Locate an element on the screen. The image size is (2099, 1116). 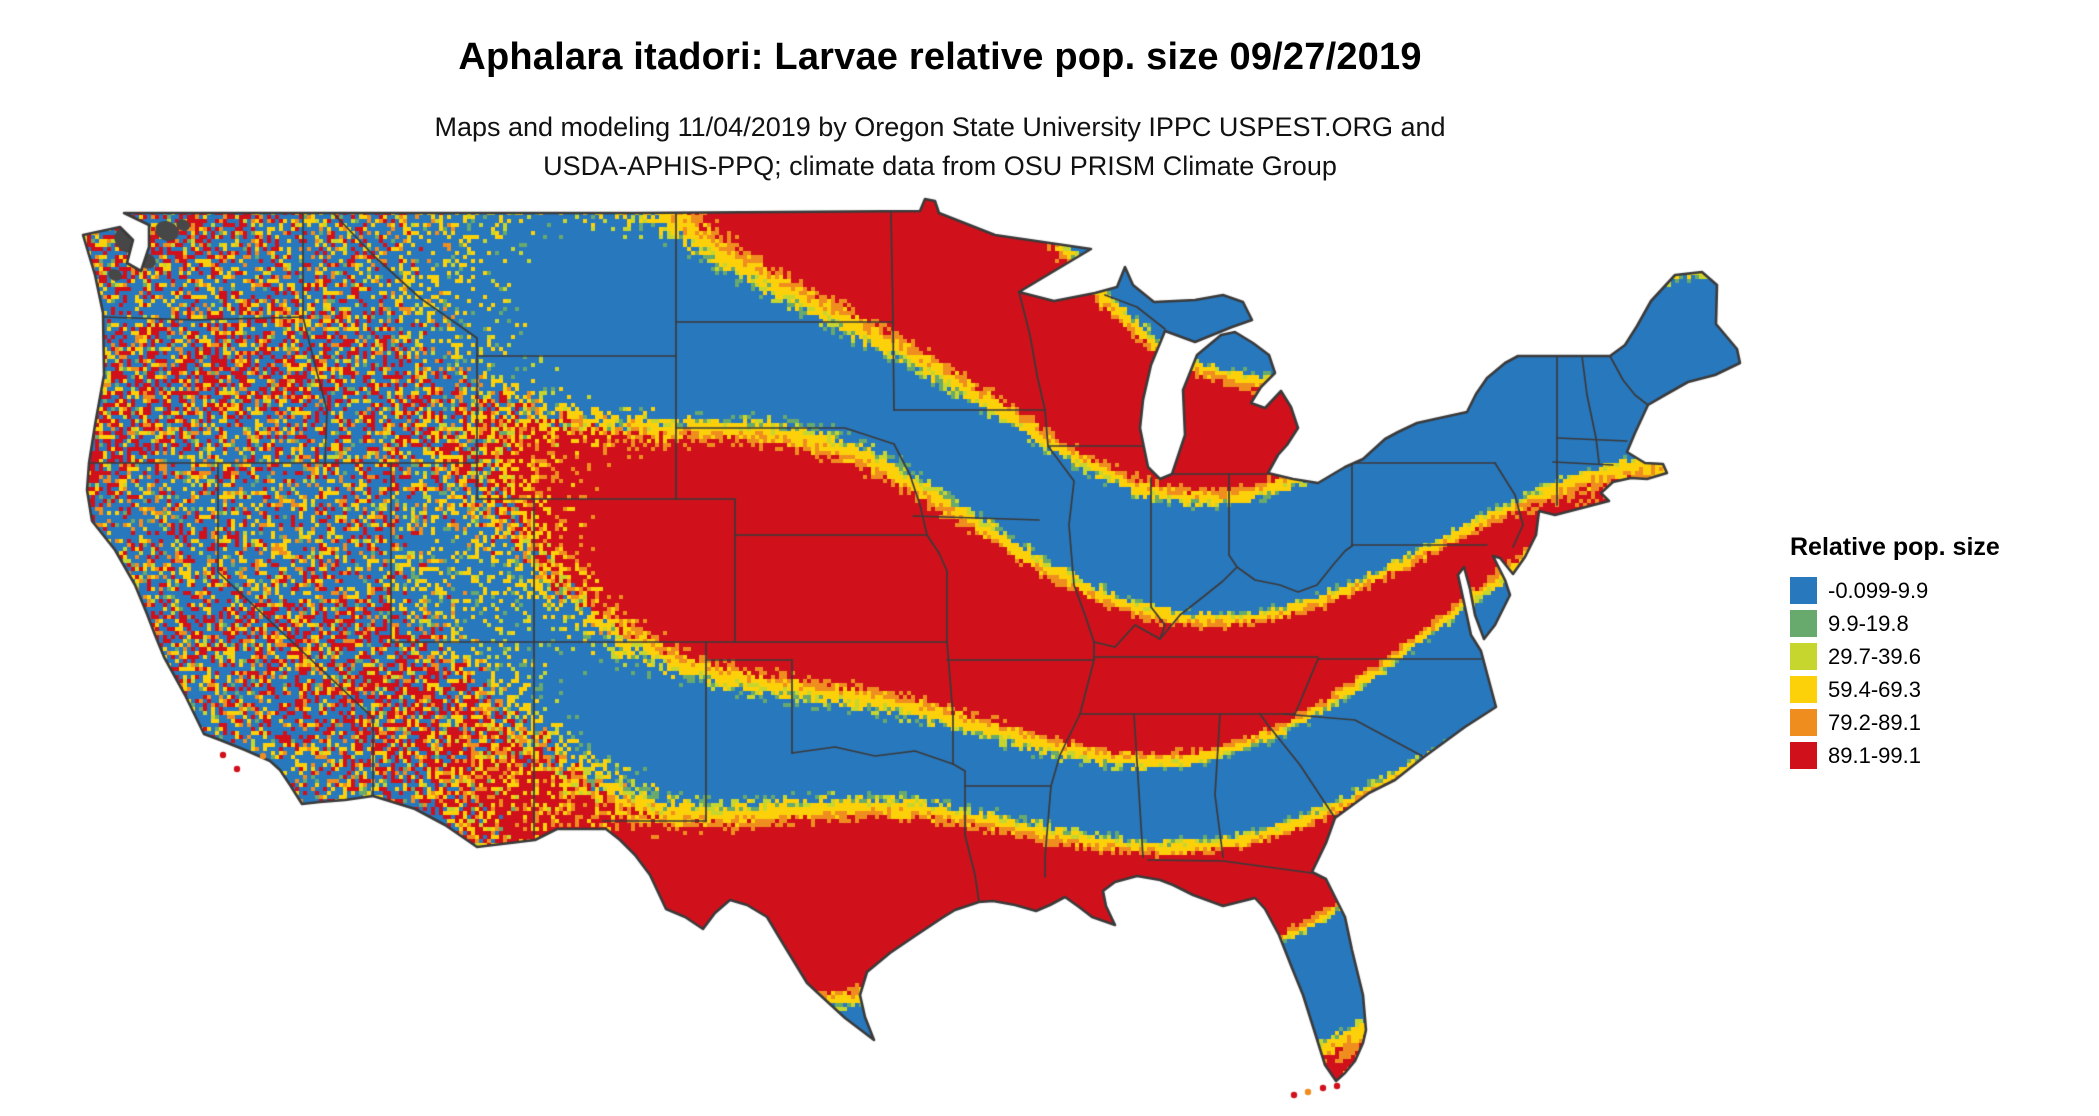
legend-label: 79.2-89.1 is located at coordinates (1874, 722).